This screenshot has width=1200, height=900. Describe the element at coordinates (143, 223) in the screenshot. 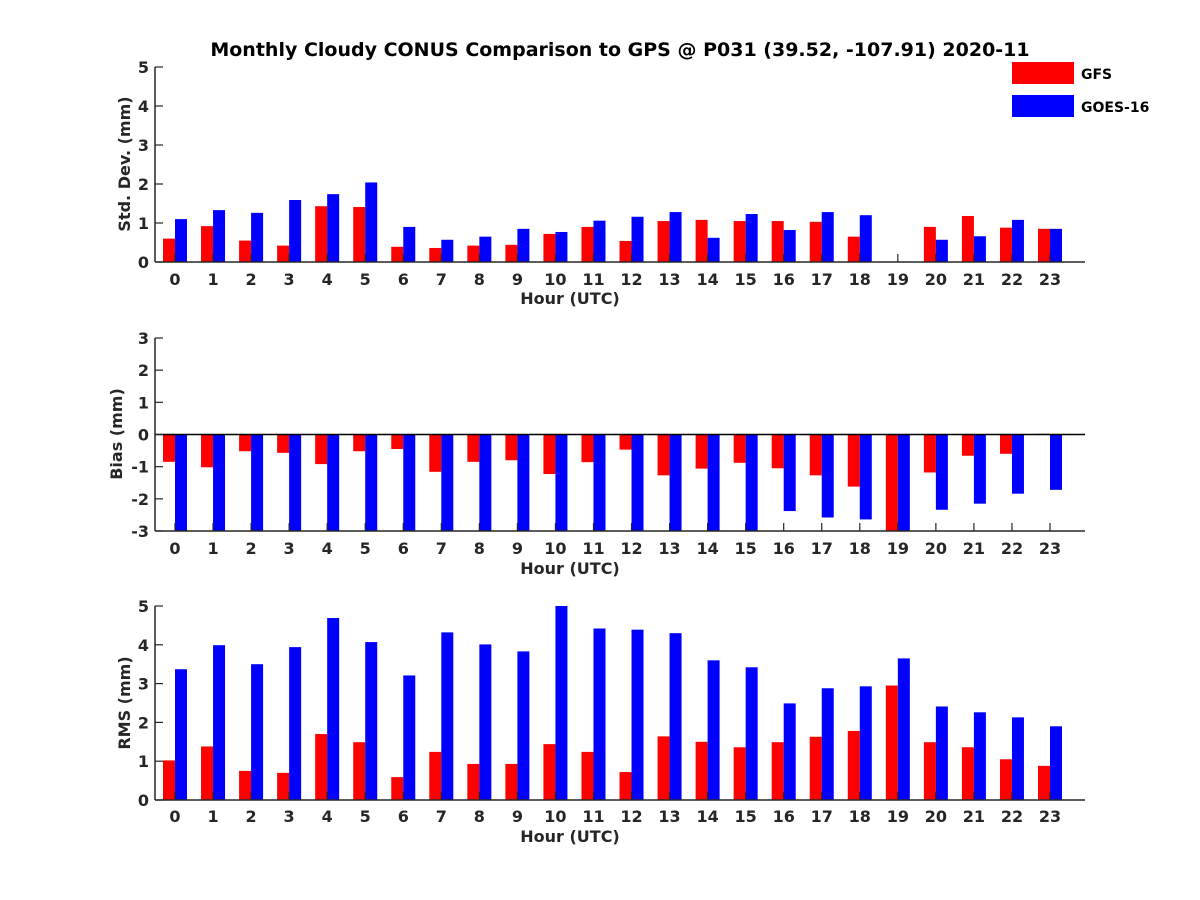

I see `y-tick-label: 1` at that location.